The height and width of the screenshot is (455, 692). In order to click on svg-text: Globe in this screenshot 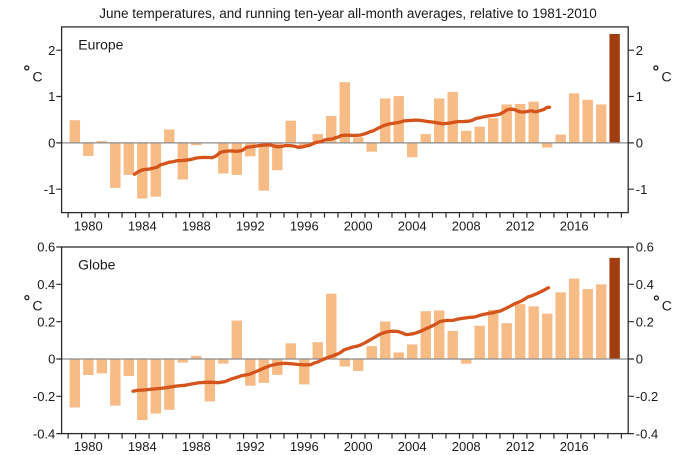, I will do `click(97, 265)`.